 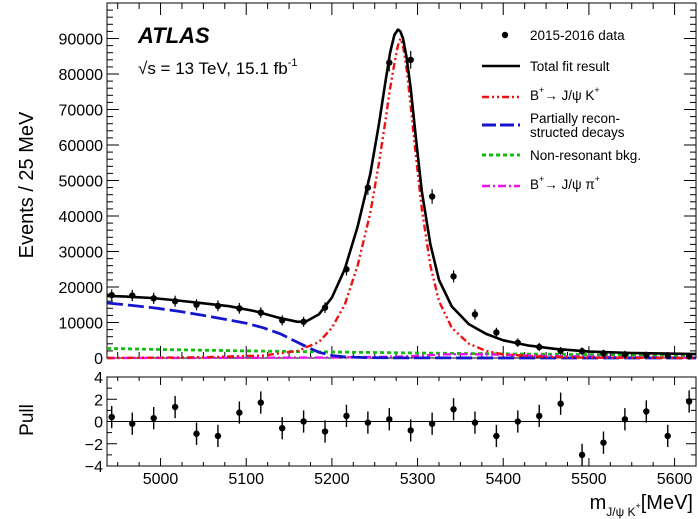 I want to click on legend-bjpi-label: B+→ J/ψ π+, so click(x=565, y=183).